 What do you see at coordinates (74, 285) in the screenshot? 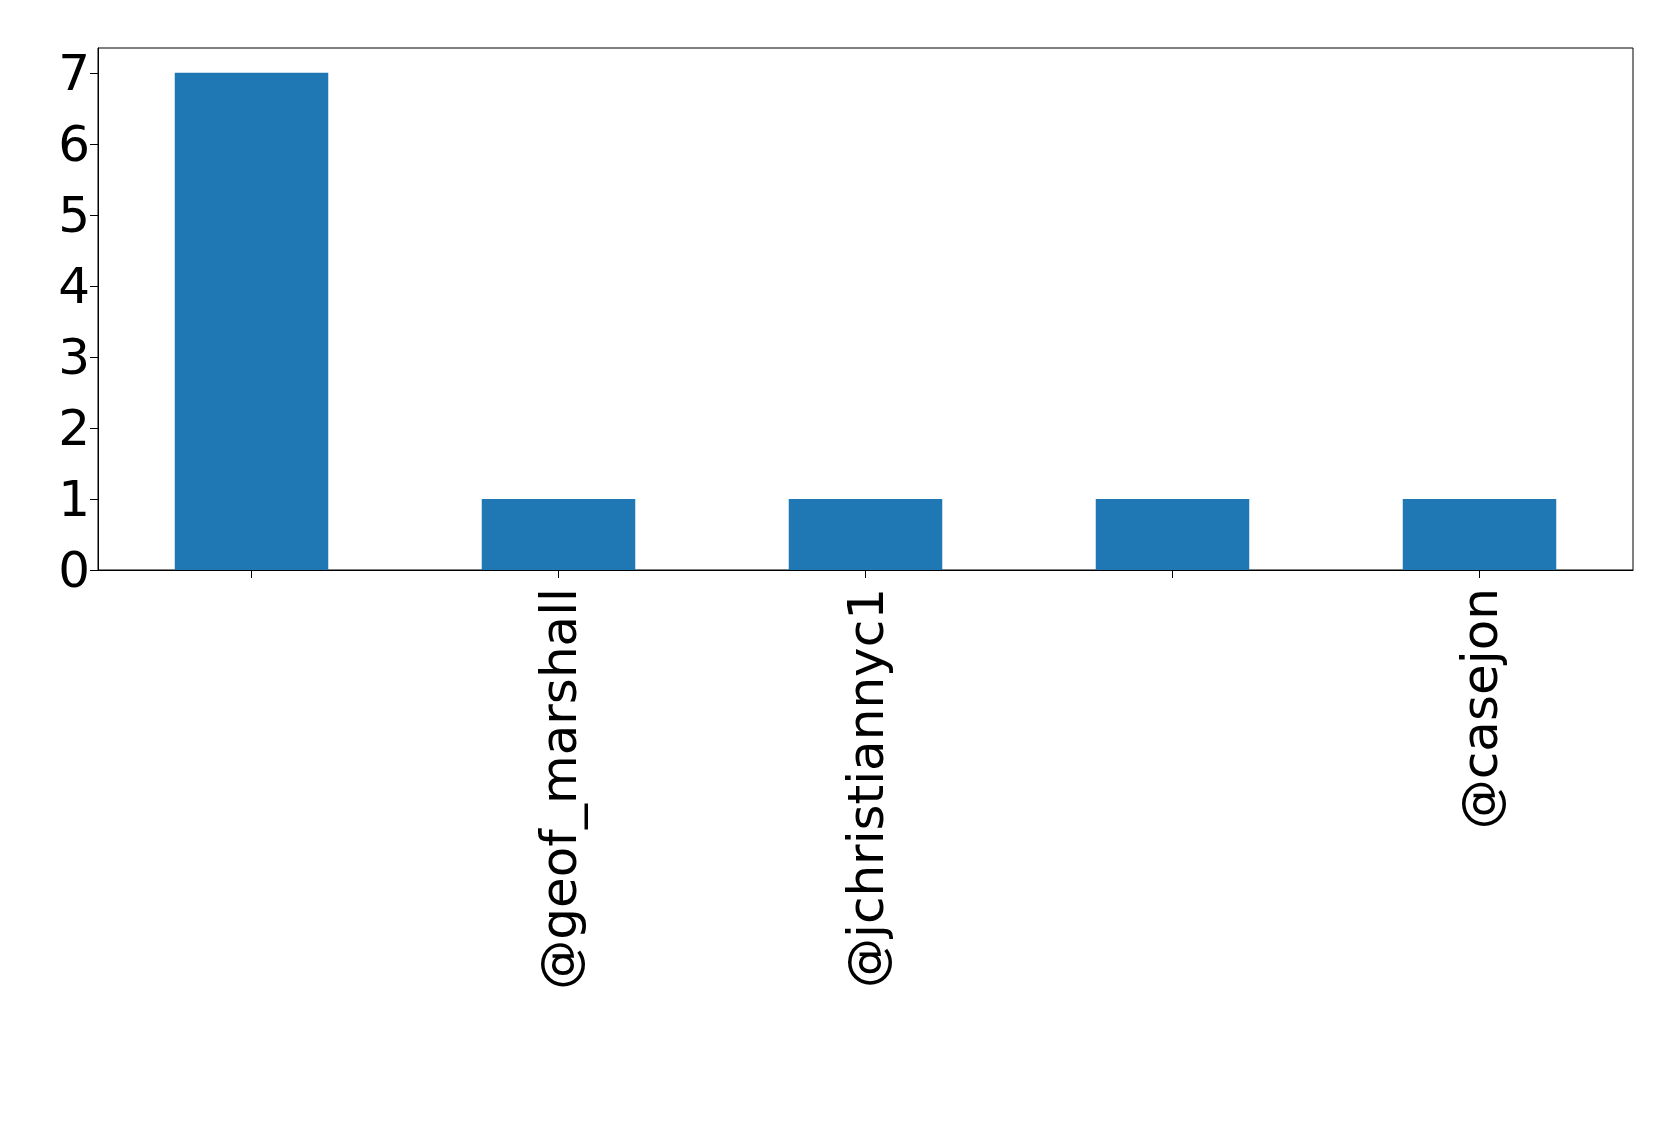
I see `y-tick-label: 4` at bounding box center [74, 285].